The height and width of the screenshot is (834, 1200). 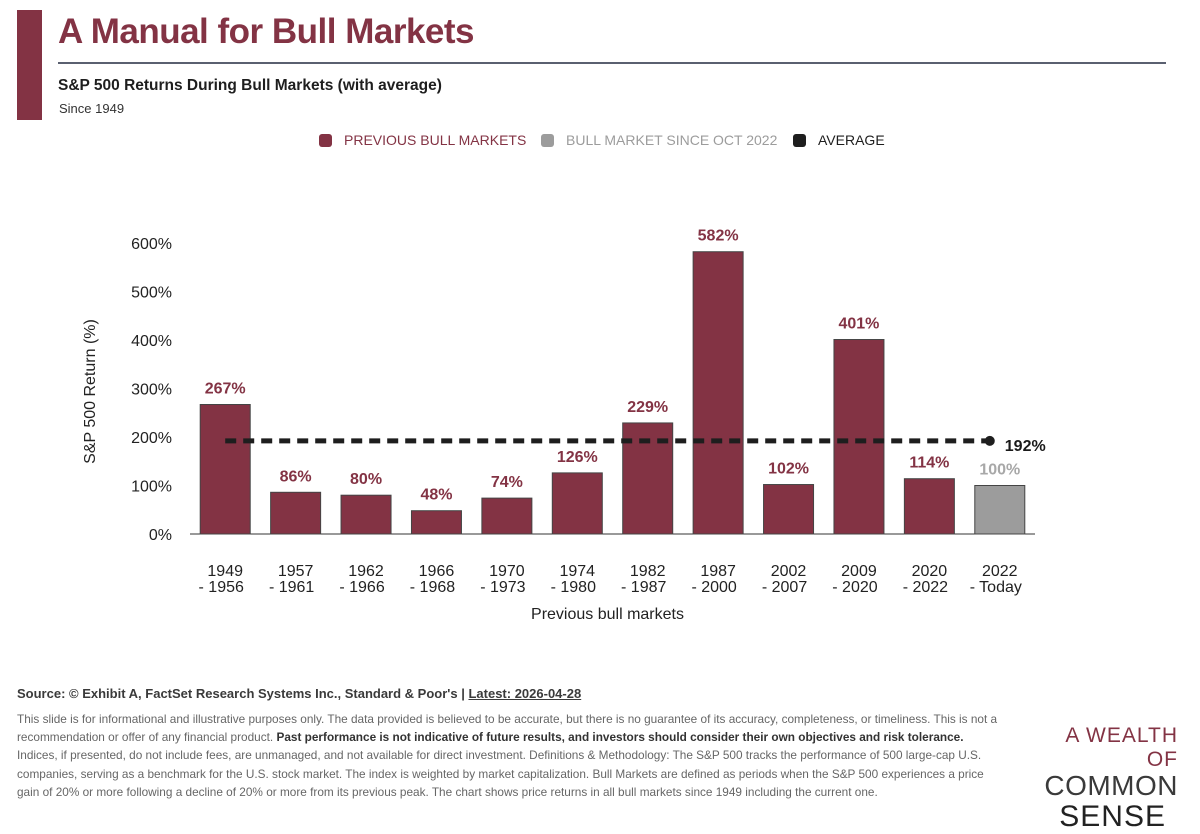 What do you see at coordinates (784, 587) in the screenshot?
I see `x-tick-label: - 2007` at bounding box center [784, 587].